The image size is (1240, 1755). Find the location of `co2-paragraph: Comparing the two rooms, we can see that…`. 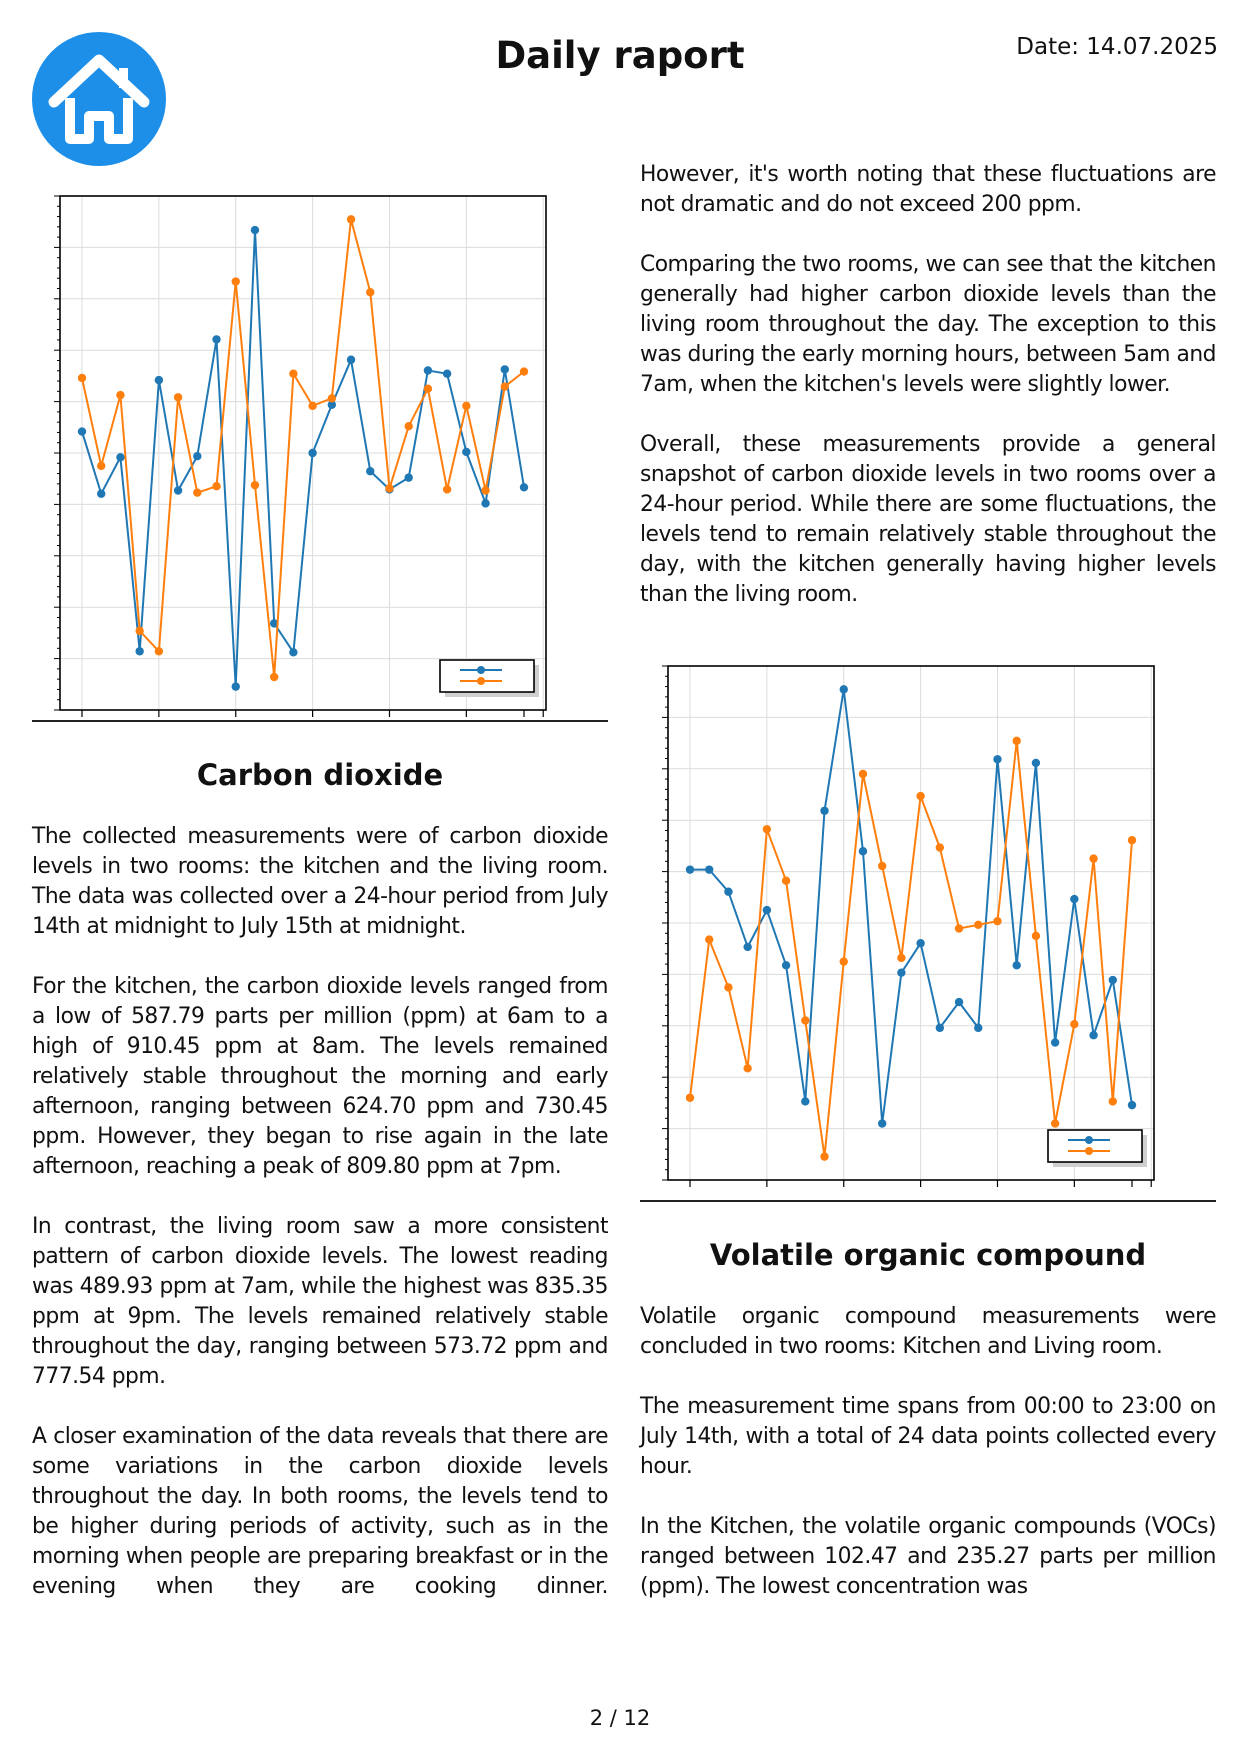

co2-paragraph: Comparing the two rooms, we can see that… is located at coordinates (928, 324).